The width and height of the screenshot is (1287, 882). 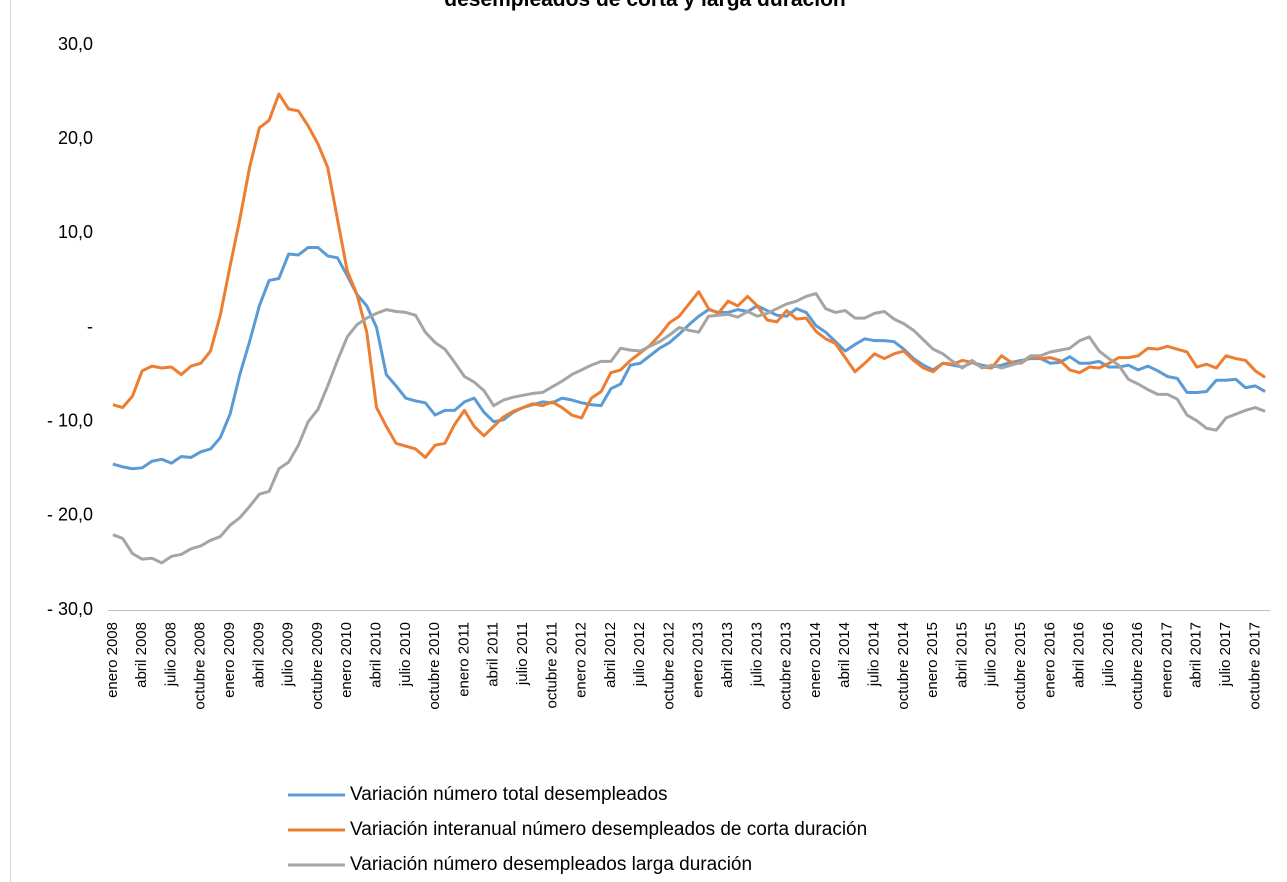 What do you see at coordinates (1254, 666) in the screenshot?
I see `x-tick-label: octubre 2017` at bounding box center [1254, 666].